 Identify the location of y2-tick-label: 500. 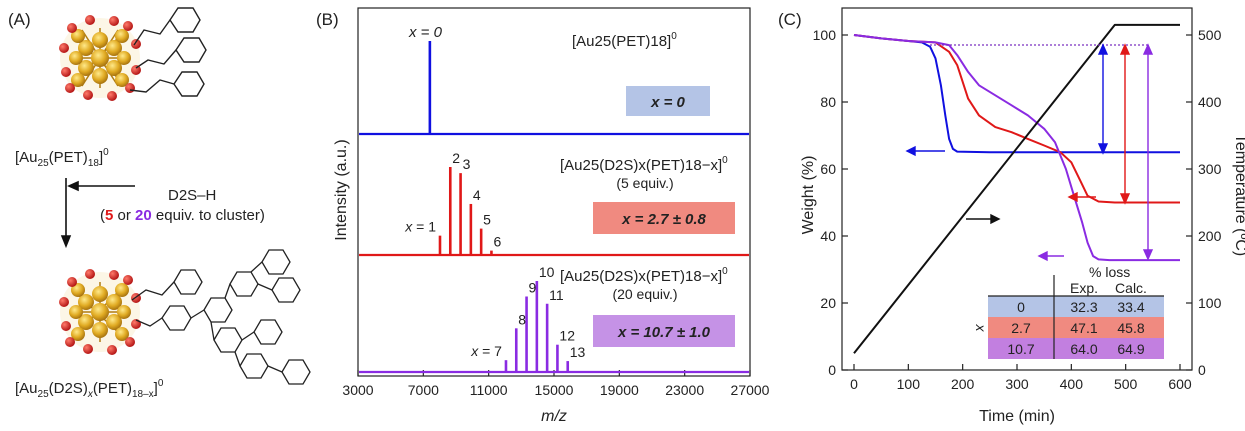
(1210, 35).